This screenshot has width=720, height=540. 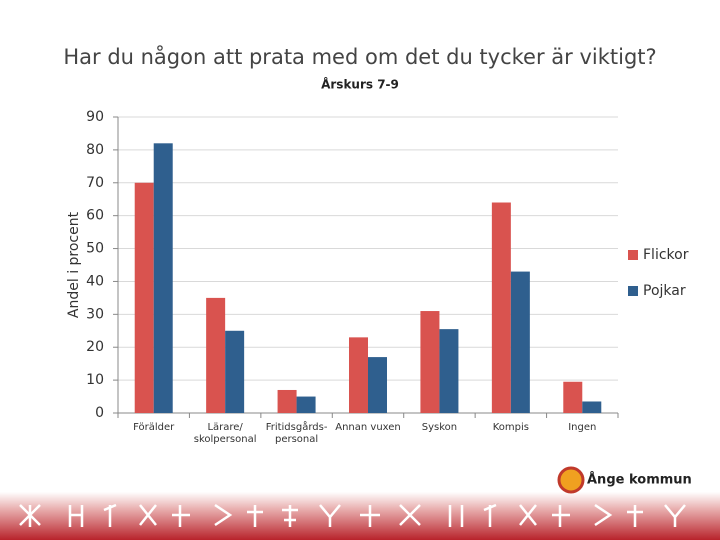 What do you see at coordinates (95, 117) in the screenshot?
I see `y-tick-label: 90` at bounding box center [95, 117].